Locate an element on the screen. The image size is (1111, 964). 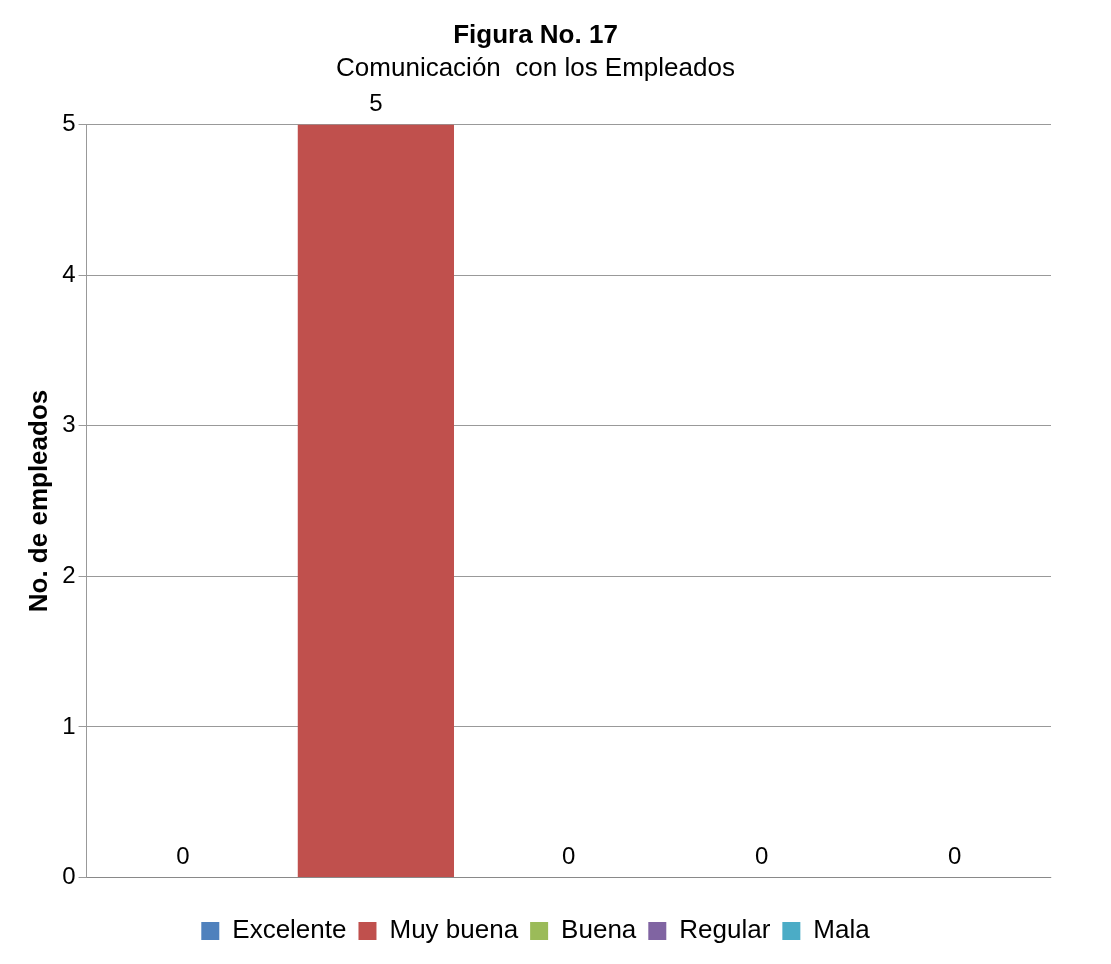
y-tick-label: 5 is located at coordinates (69, 123).